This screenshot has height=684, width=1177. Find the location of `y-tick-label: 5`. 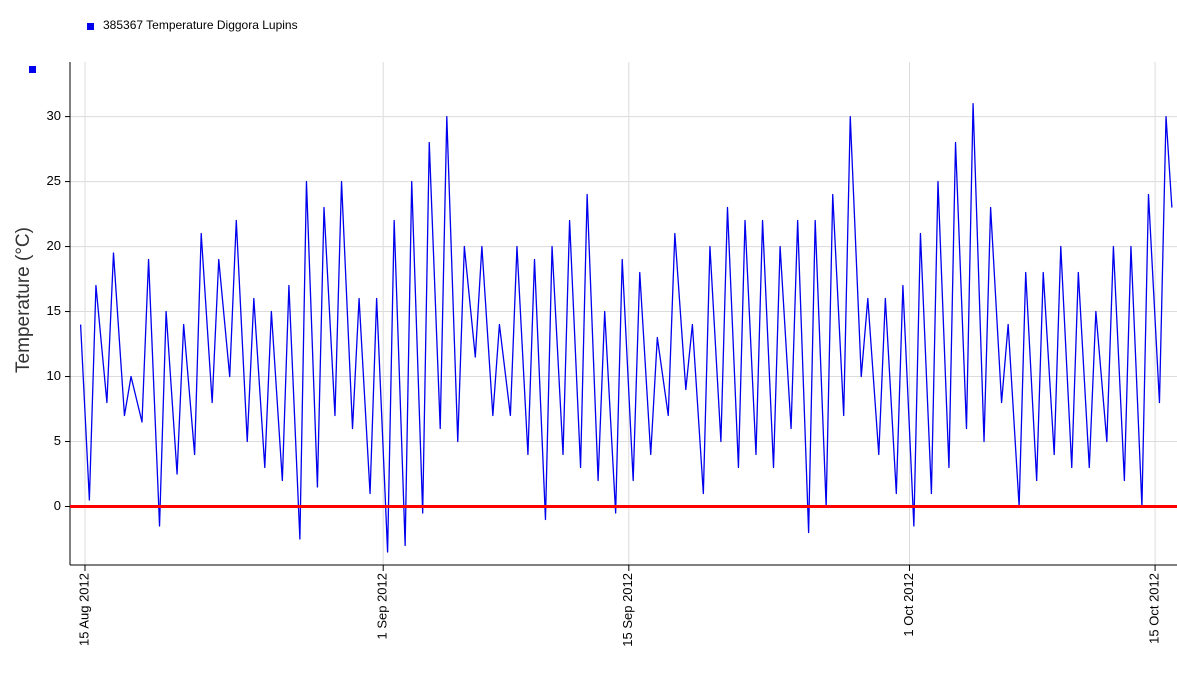

y-tick-label: 5 is located at coordinates (57, 440).